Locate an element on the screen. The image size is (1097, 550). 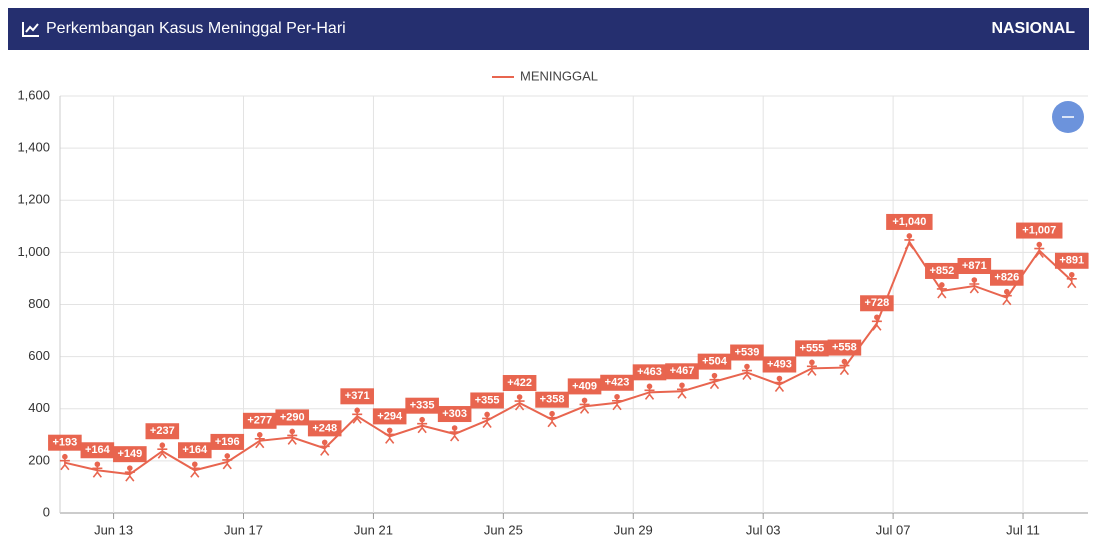
y-tick-label: 1,200 is located at coordinates (33, 199).